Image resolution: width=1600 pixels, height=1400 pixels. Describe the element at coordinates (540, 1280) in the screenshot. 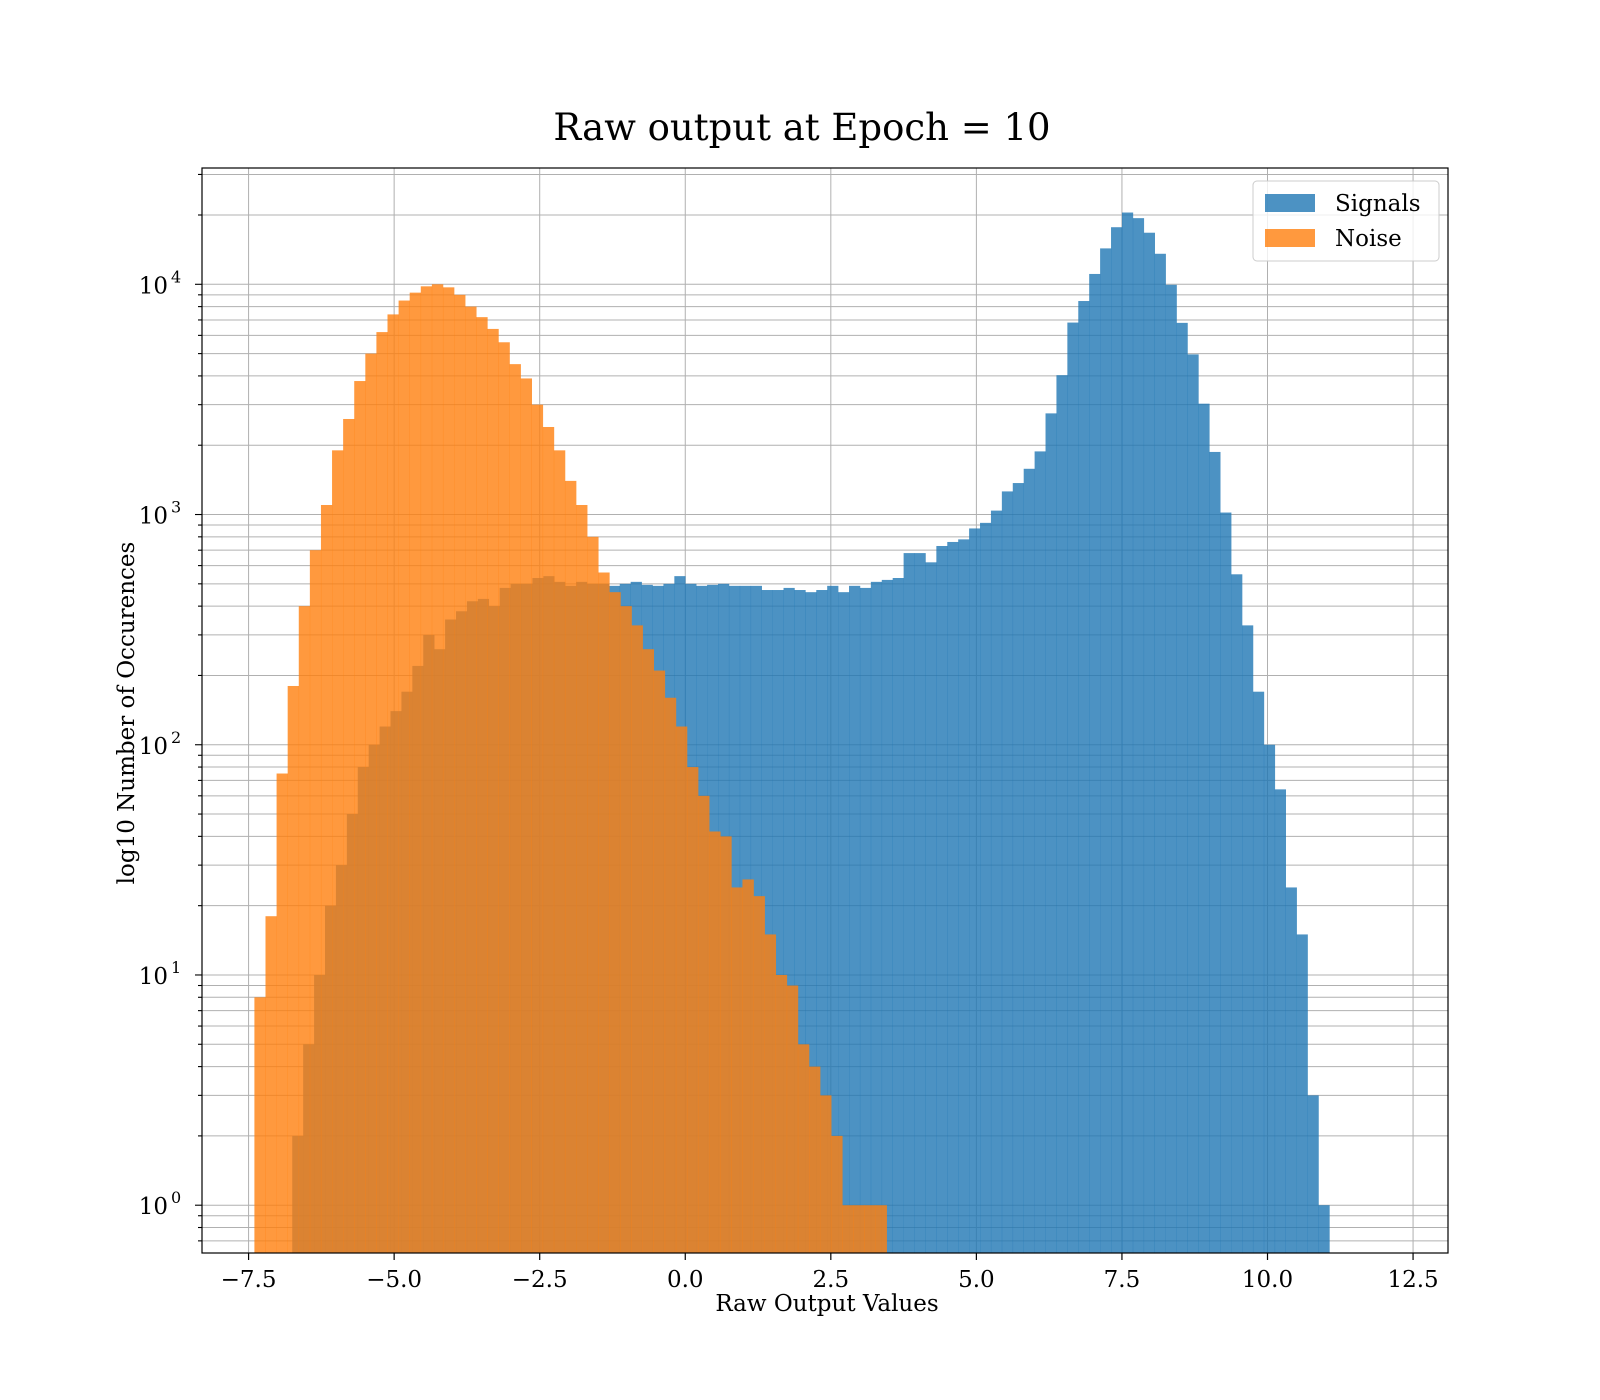

I see `x-tick-label: −2.5` at that location.